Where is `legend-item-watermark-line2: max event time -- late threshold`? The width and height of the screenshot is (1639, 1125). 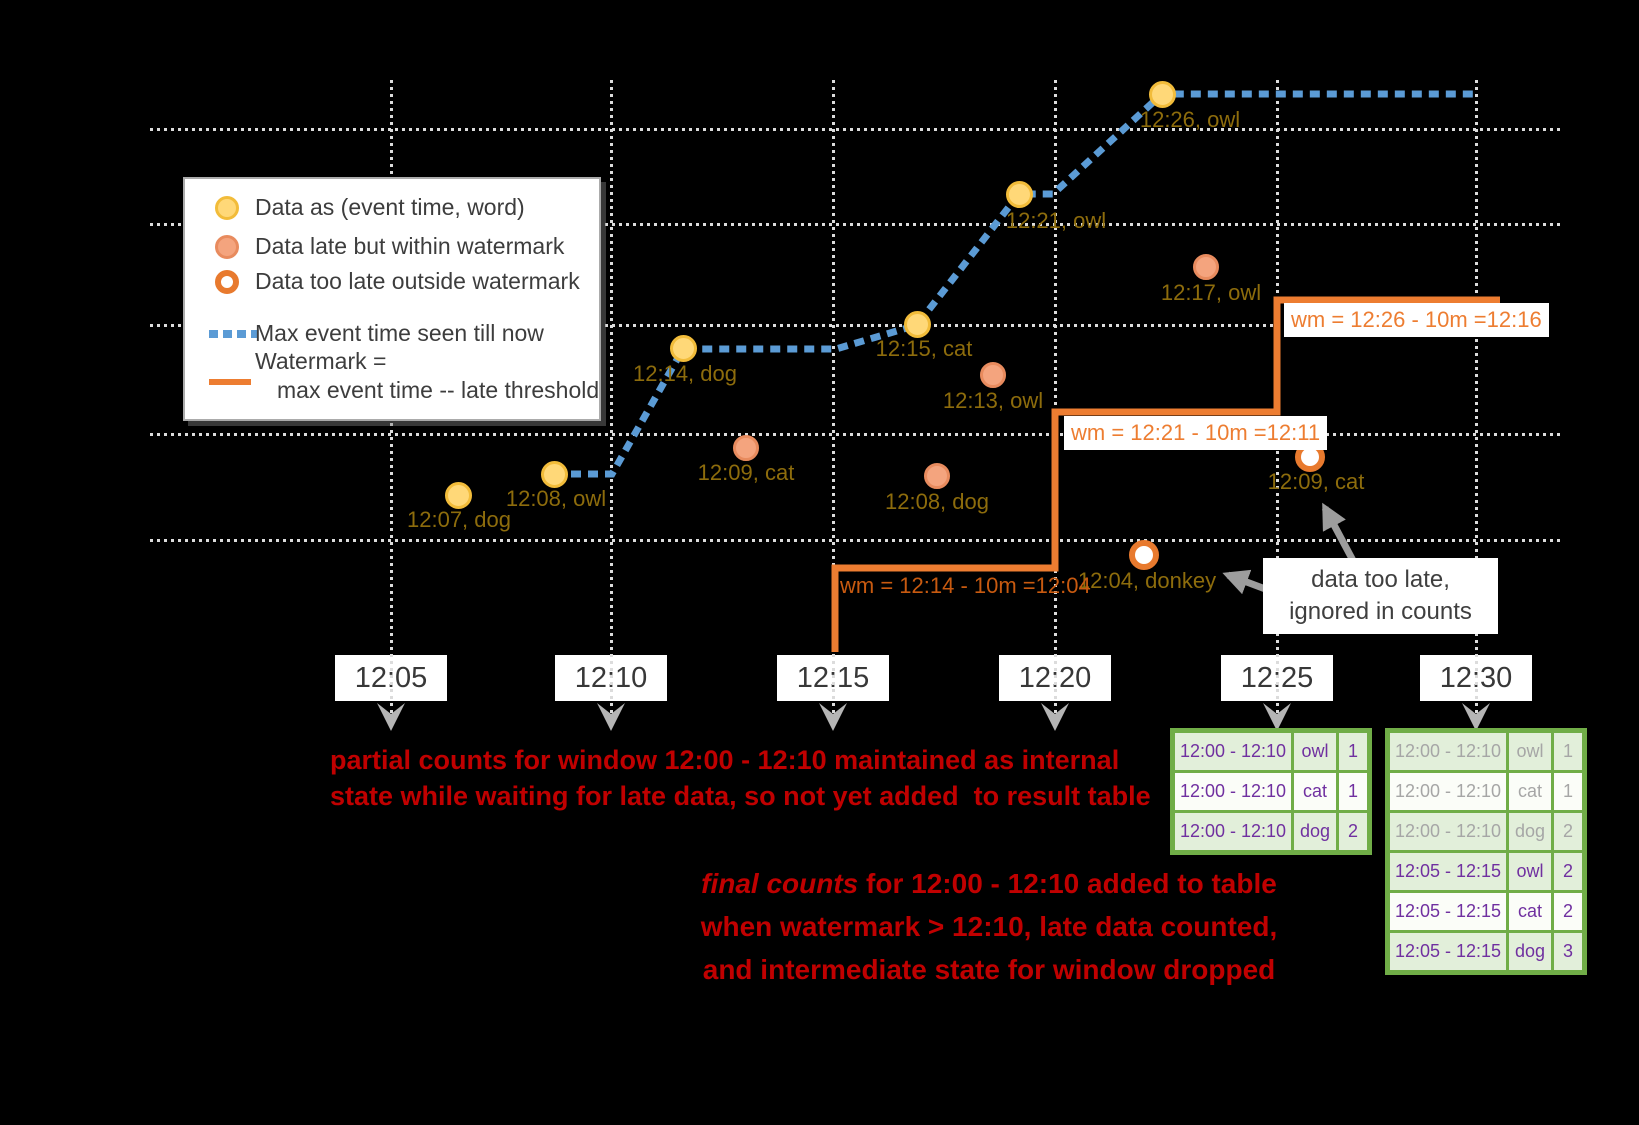
legend-item-watermark-line2: max event time -- late threshold is located at coordinates (438, 390).